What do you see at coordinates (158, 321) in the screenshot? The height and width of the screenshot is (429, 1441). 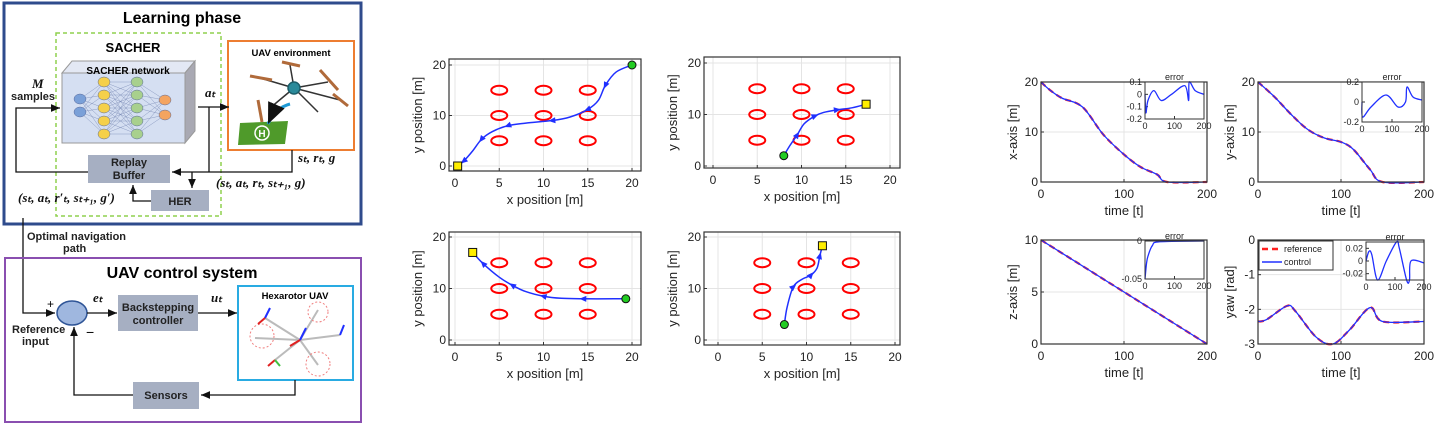 I see `controller-label-2: controller` at bounding box center [158, 321].